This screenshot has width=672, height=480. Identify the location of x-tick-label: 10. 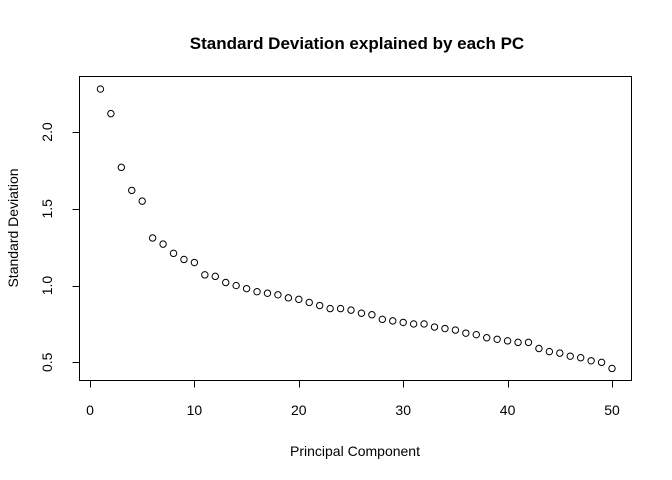
(195, 410).